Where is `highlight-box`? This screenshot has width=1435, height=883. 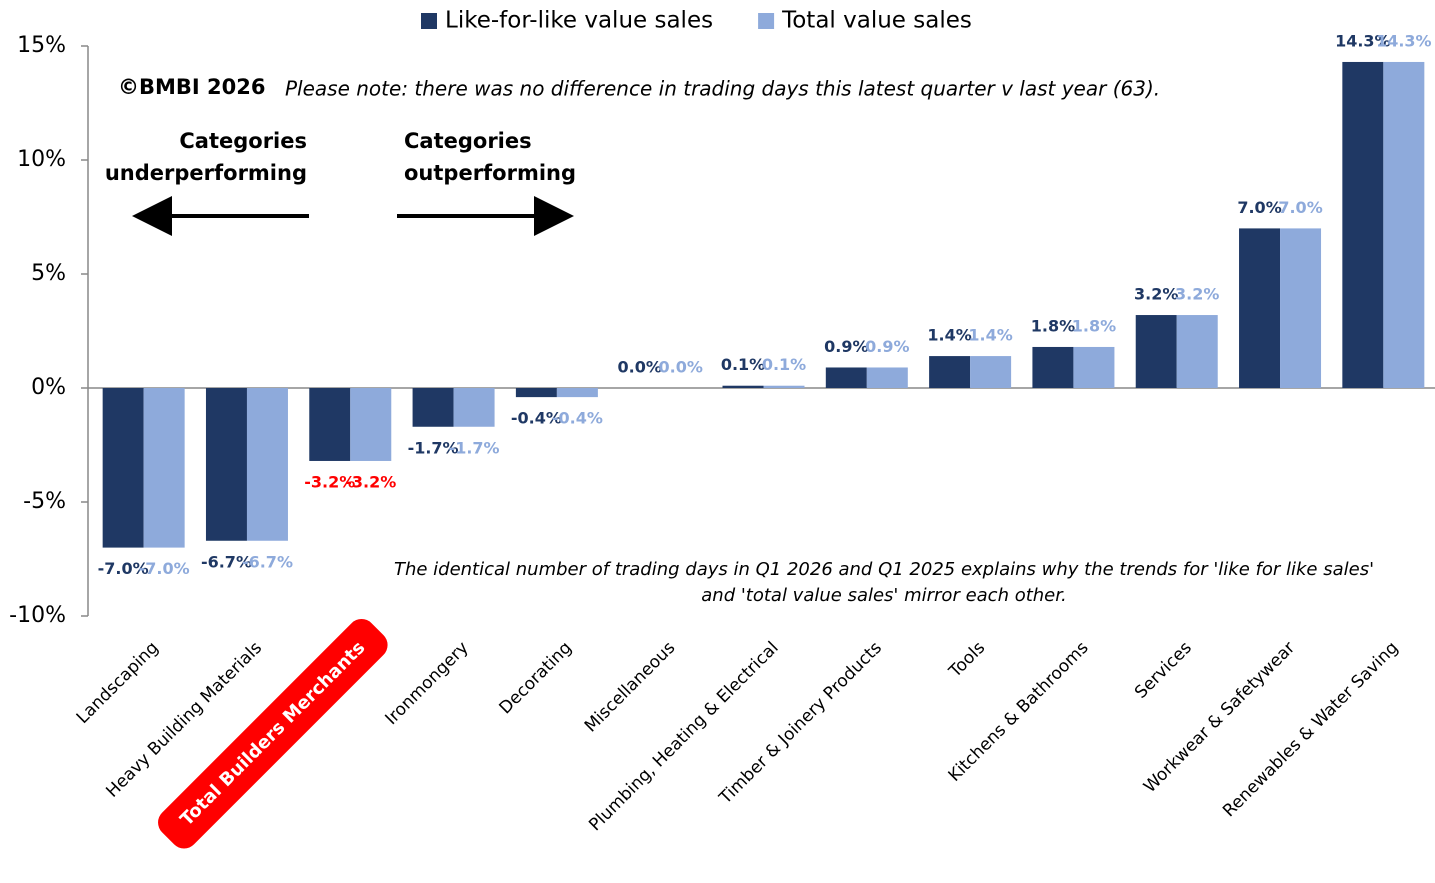
highlight-box is located at coordinates (273, 733).